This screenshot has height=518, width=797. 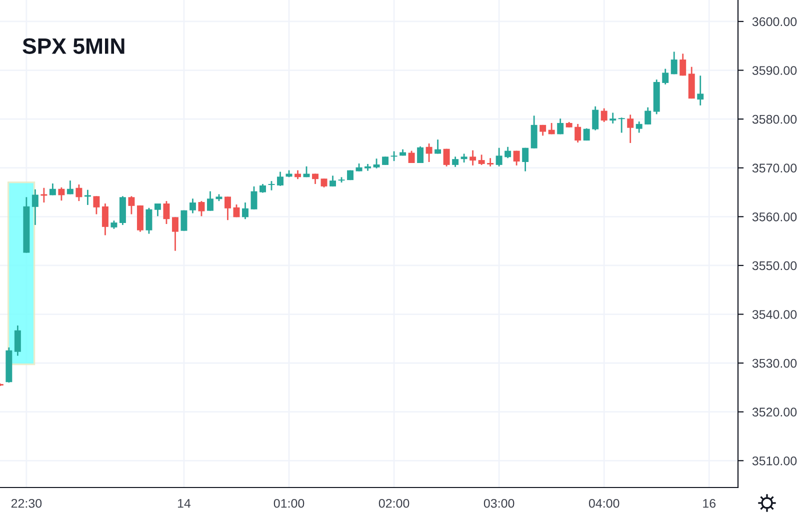 I want to click on y-tick-label: 3590.00, so click(x=774, y=70).